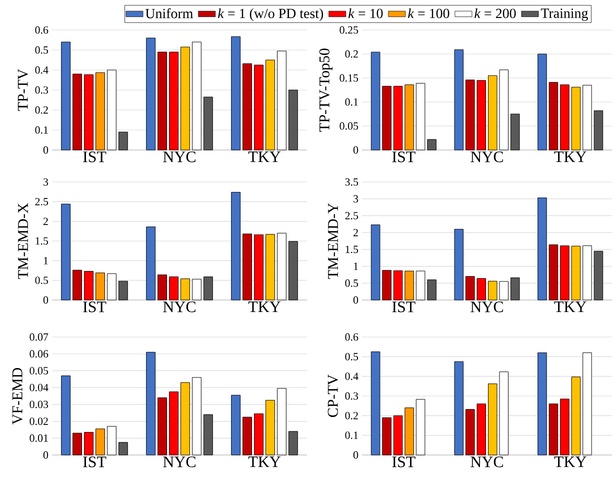  What do you see at coordinates (352, 250) in the screenshot?
I see `y-tick-label: 1.5` at bounding box center [352, 250].